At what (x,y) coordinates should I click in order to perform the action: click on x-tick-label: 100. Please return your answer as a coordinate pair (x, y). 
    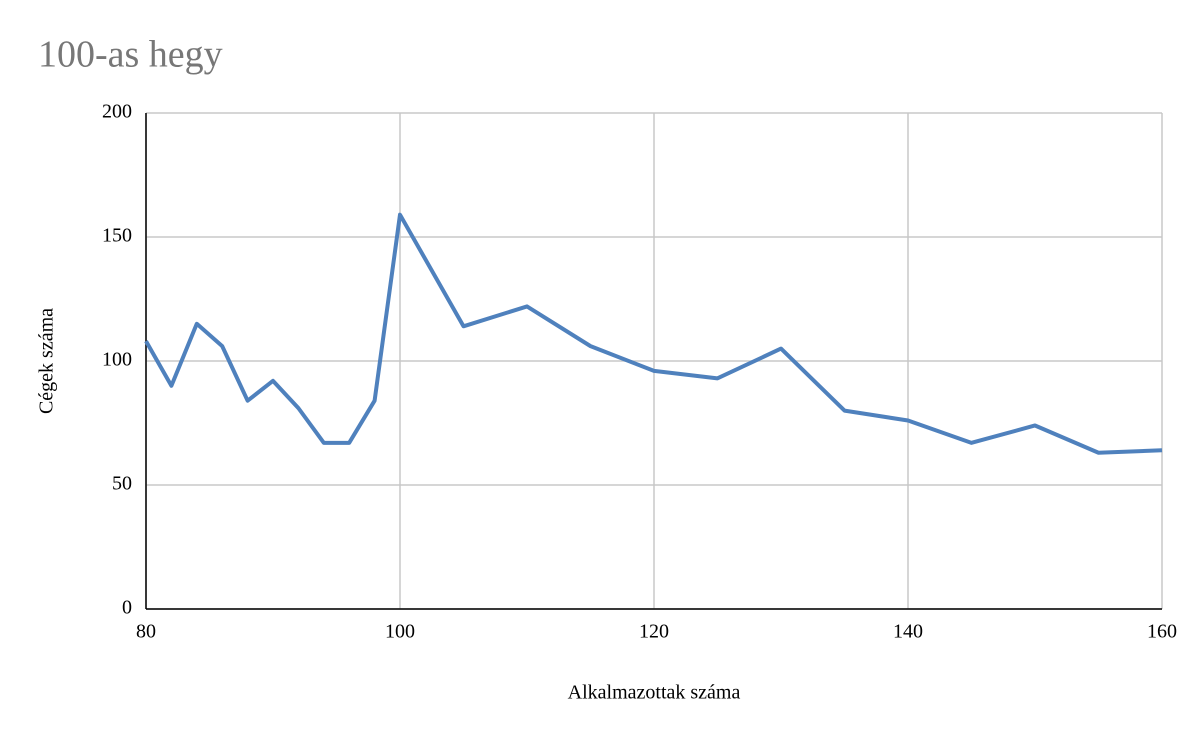
    Looking at the image, I should click on (400, 632).